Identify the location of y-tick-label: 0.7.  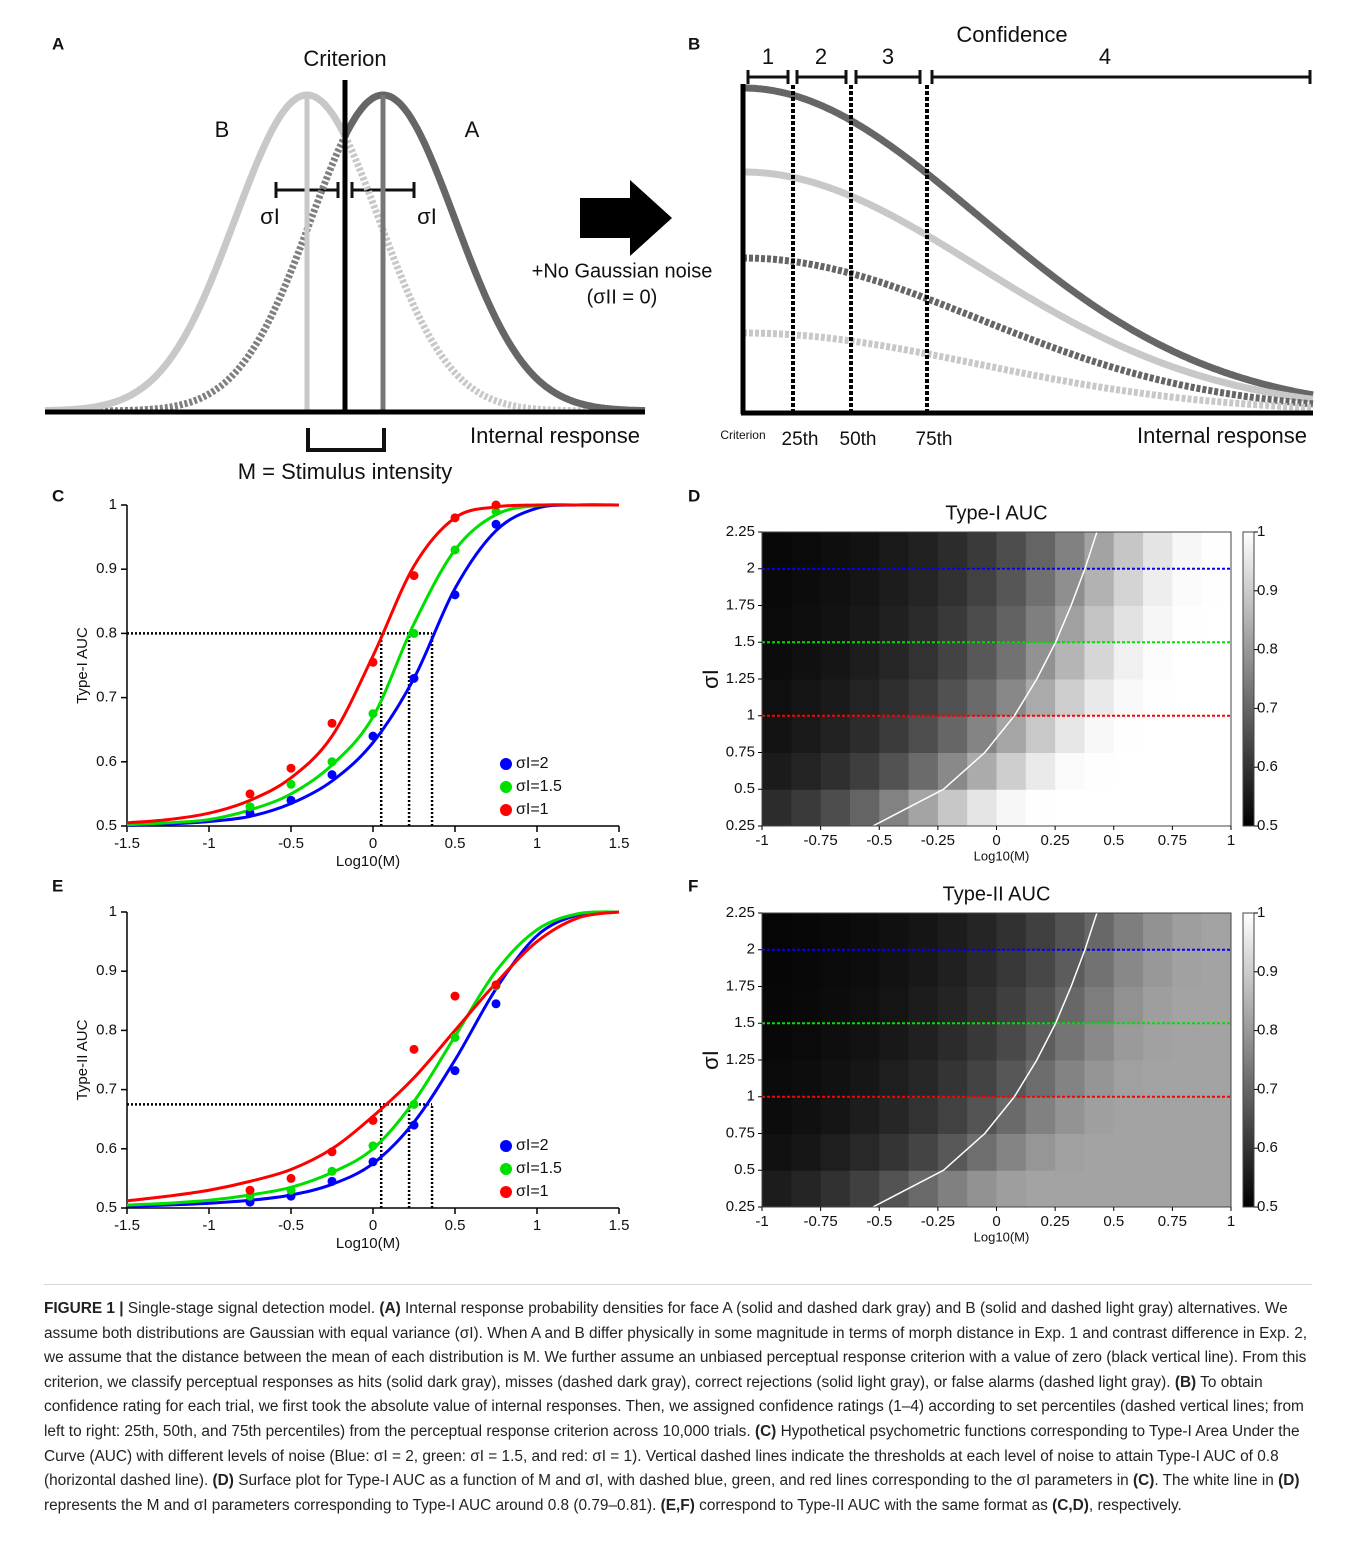
(106, 697).